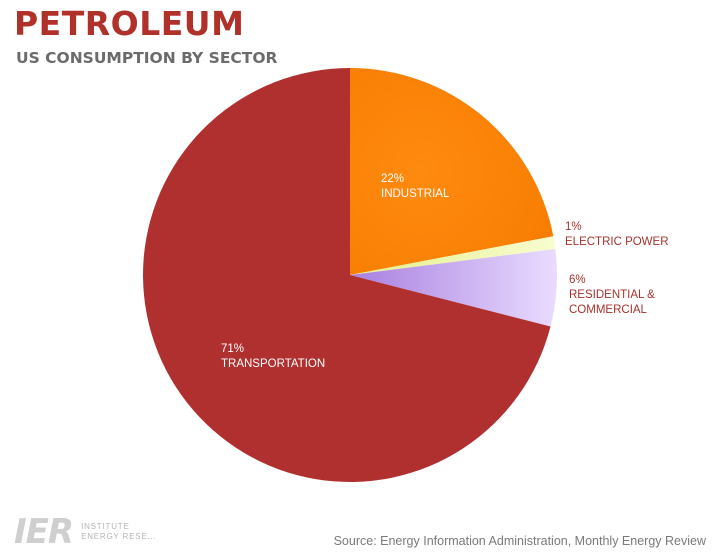  What do you see at coordinates (105, 526) in the screenshot?
I see `logo-line-1: INSTITUTE` at bounding box center [105, 526].